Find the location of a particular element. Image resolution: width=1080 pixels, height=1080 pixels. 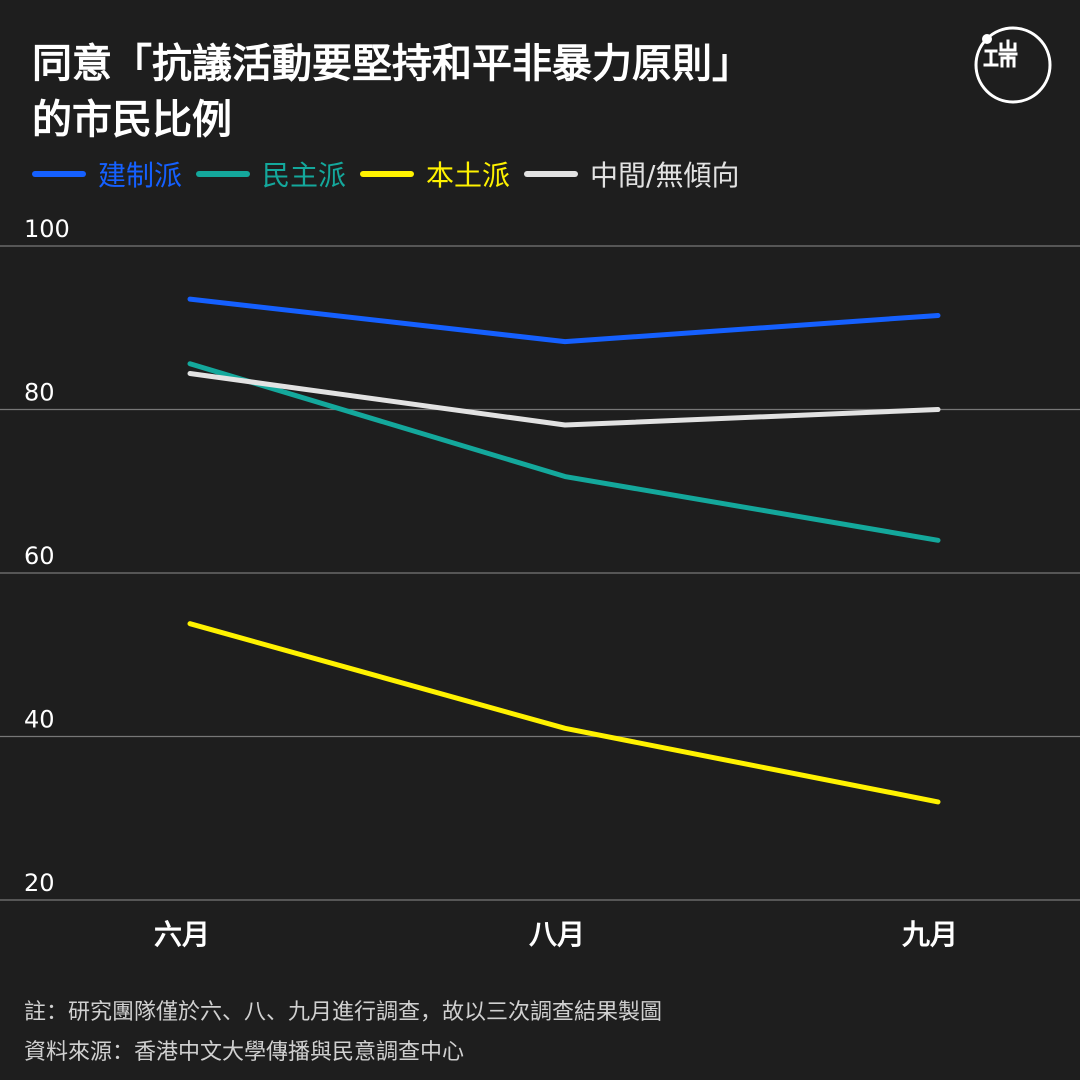

legend-item-2: 本土派 is located at coordinates (435, 174).